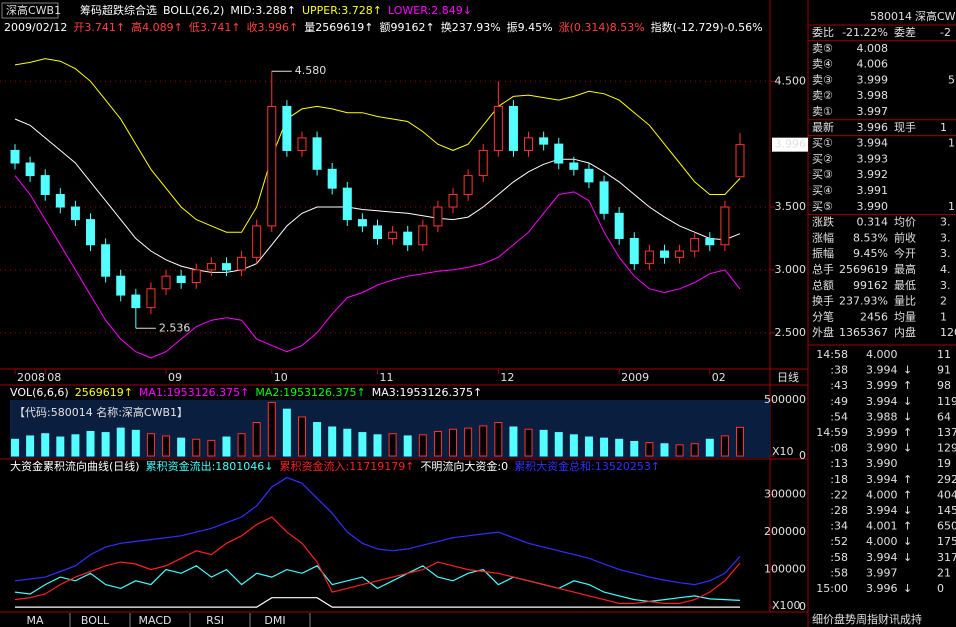 This screenshot has width=956, height=627. Describe the element at coordinates (338, 27) in the screenshot. I see `header-item: 量2569619↑` at that location.